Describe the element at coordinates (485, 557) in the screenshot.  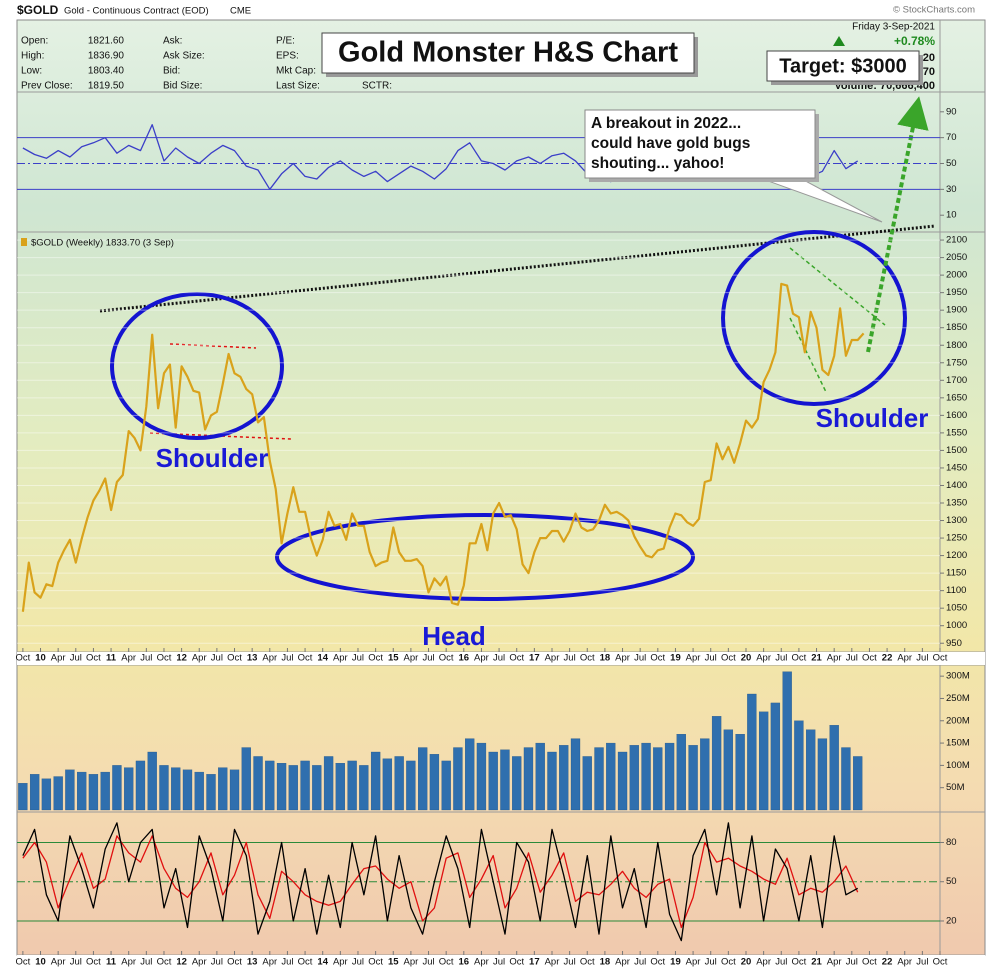
I see `head-ellipse` at that location.